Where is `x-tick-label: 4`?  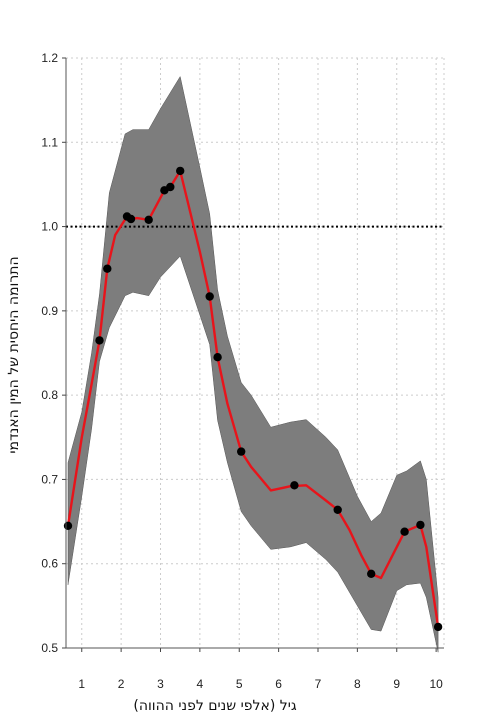 x-tick-label: 4 is located at coordinates (200, 684).